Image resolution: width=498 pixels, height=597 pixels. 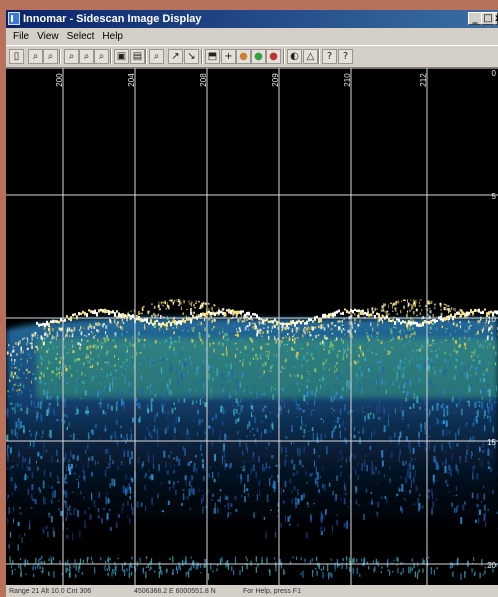 What do you see at coordinates (175, 56) in the screenshot?
I see `measure-icon: ↗` at bounding box center [175, 56].